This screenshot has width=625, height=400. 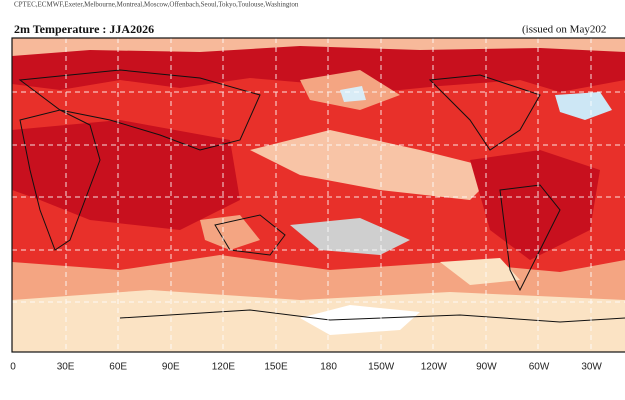 I want to click on title: 2m Temperature : JJA2026, so click(x=84, y=29).